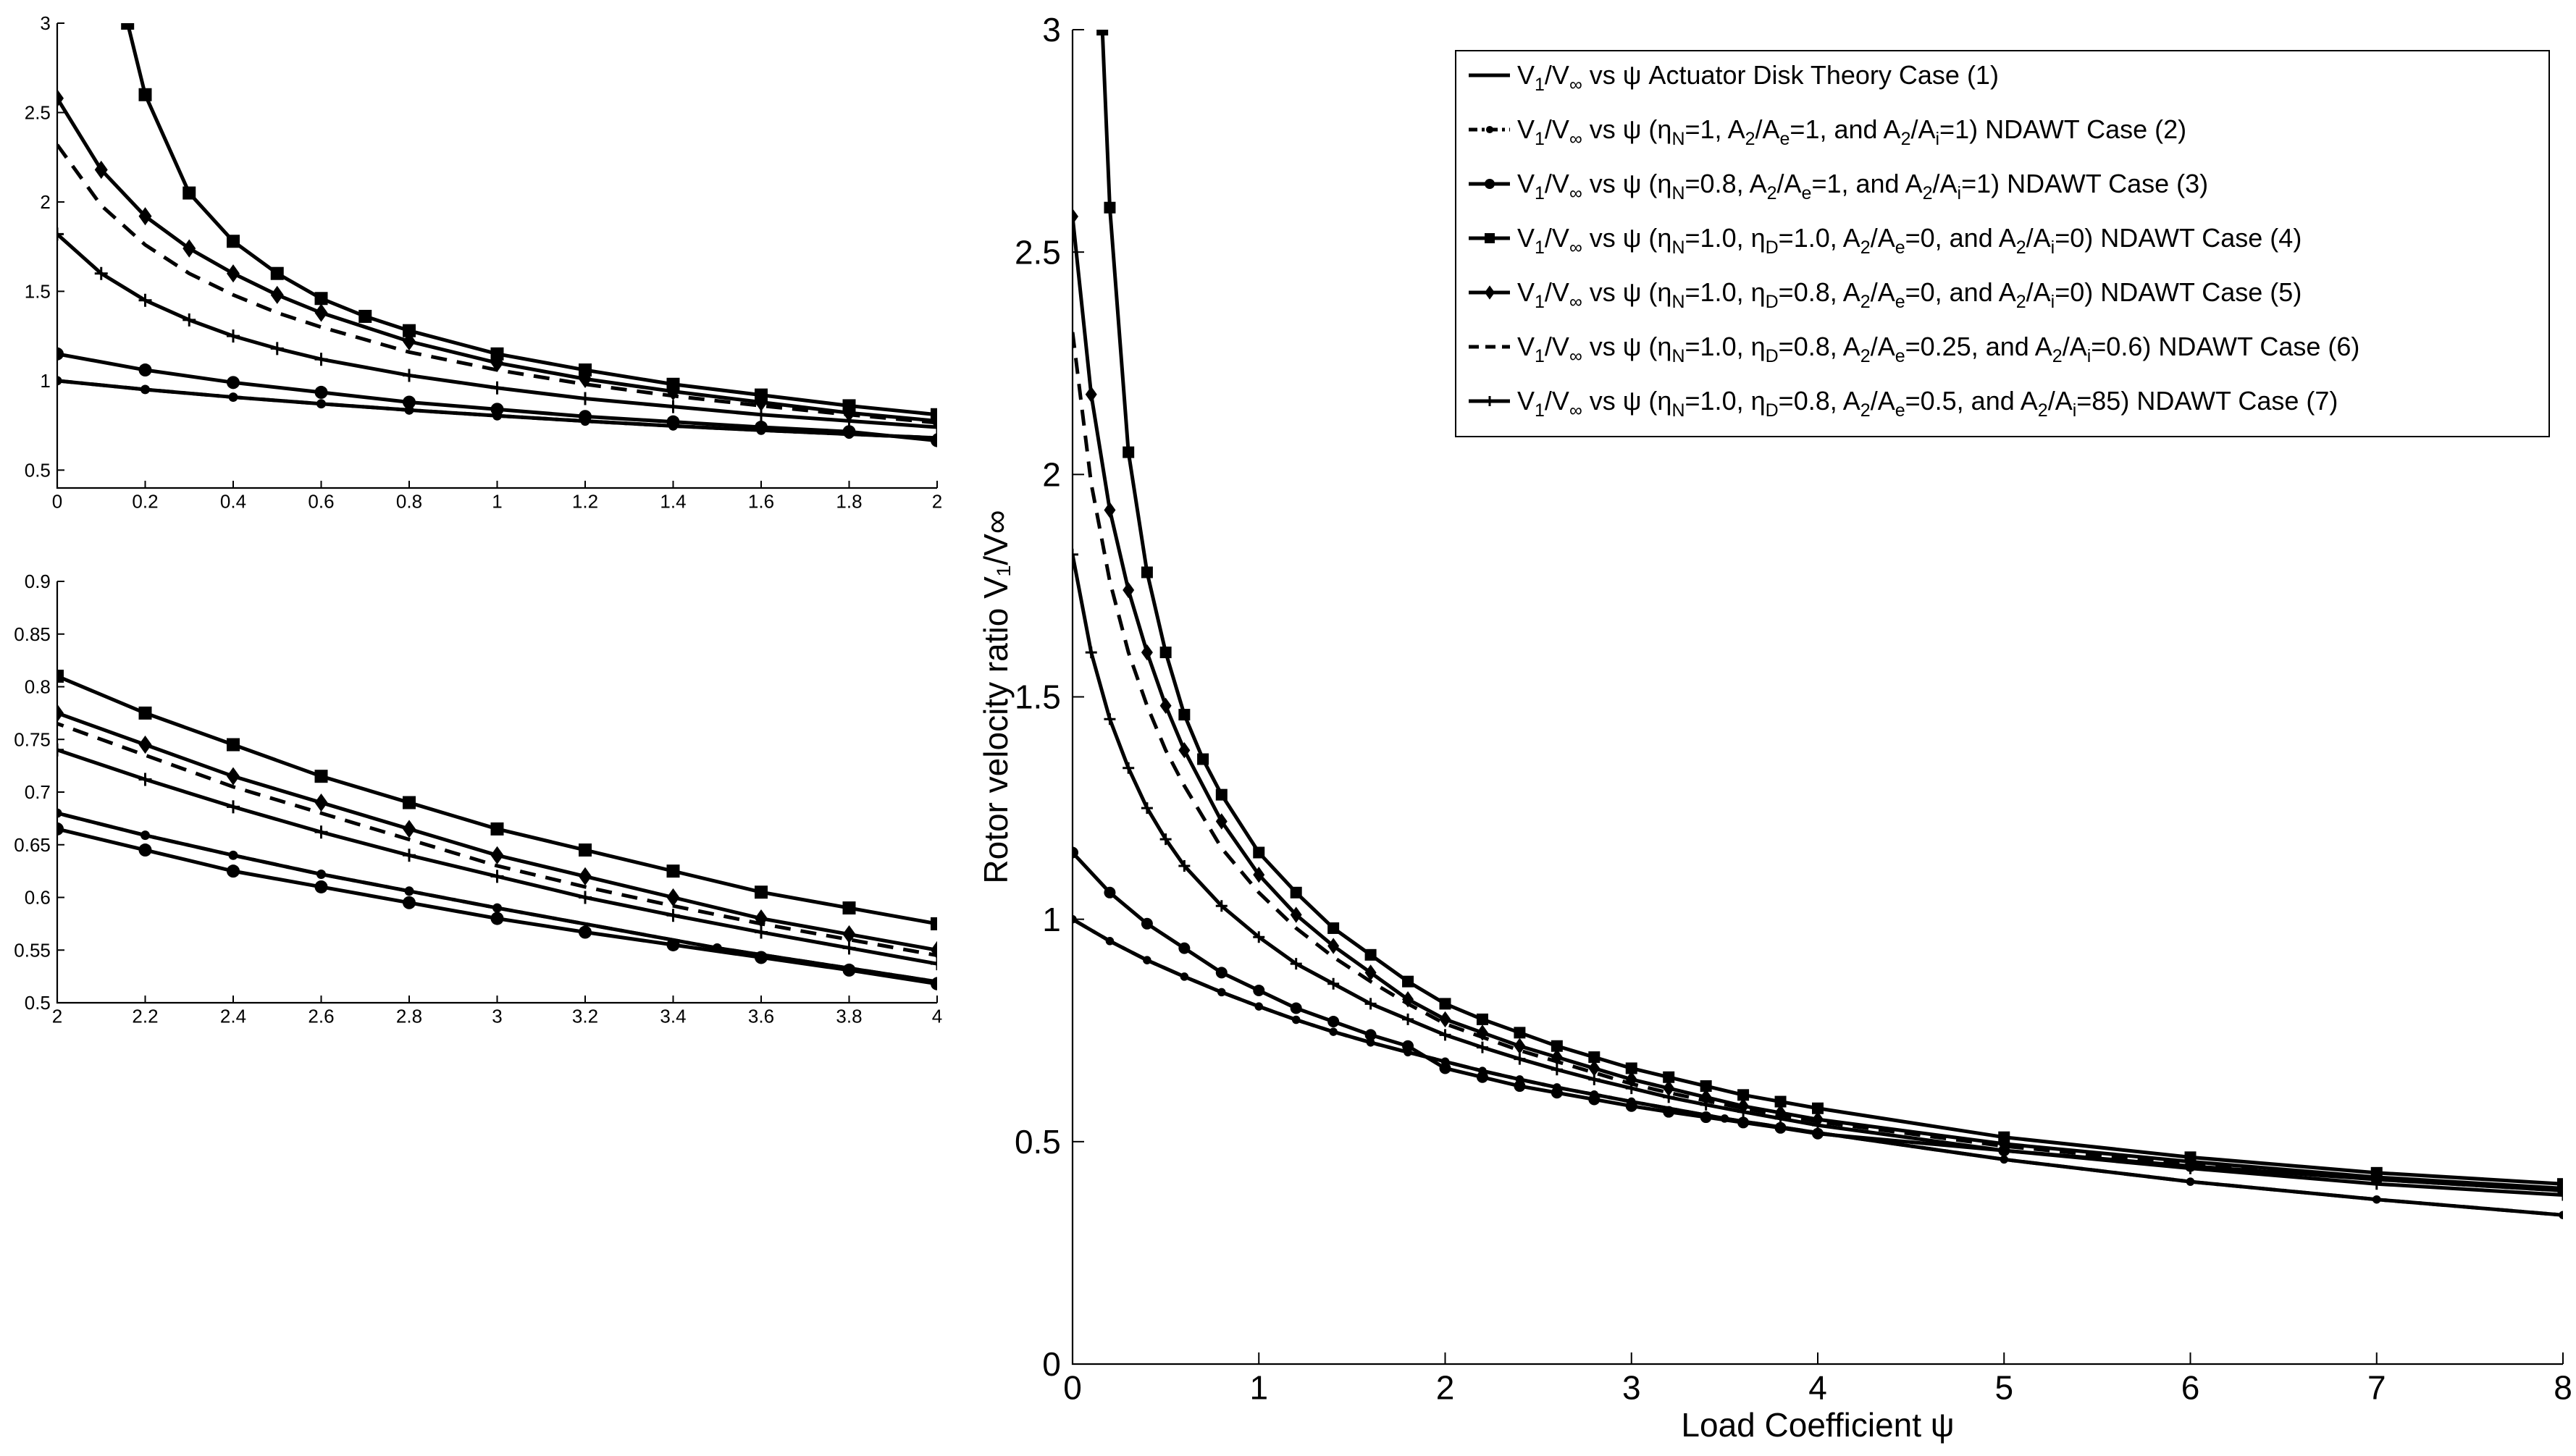  What do you see at coordinates (233, 501) in the screenshot?
I see `inset-top-x-tick-label: 0.4` at bounding box center [233, 501].